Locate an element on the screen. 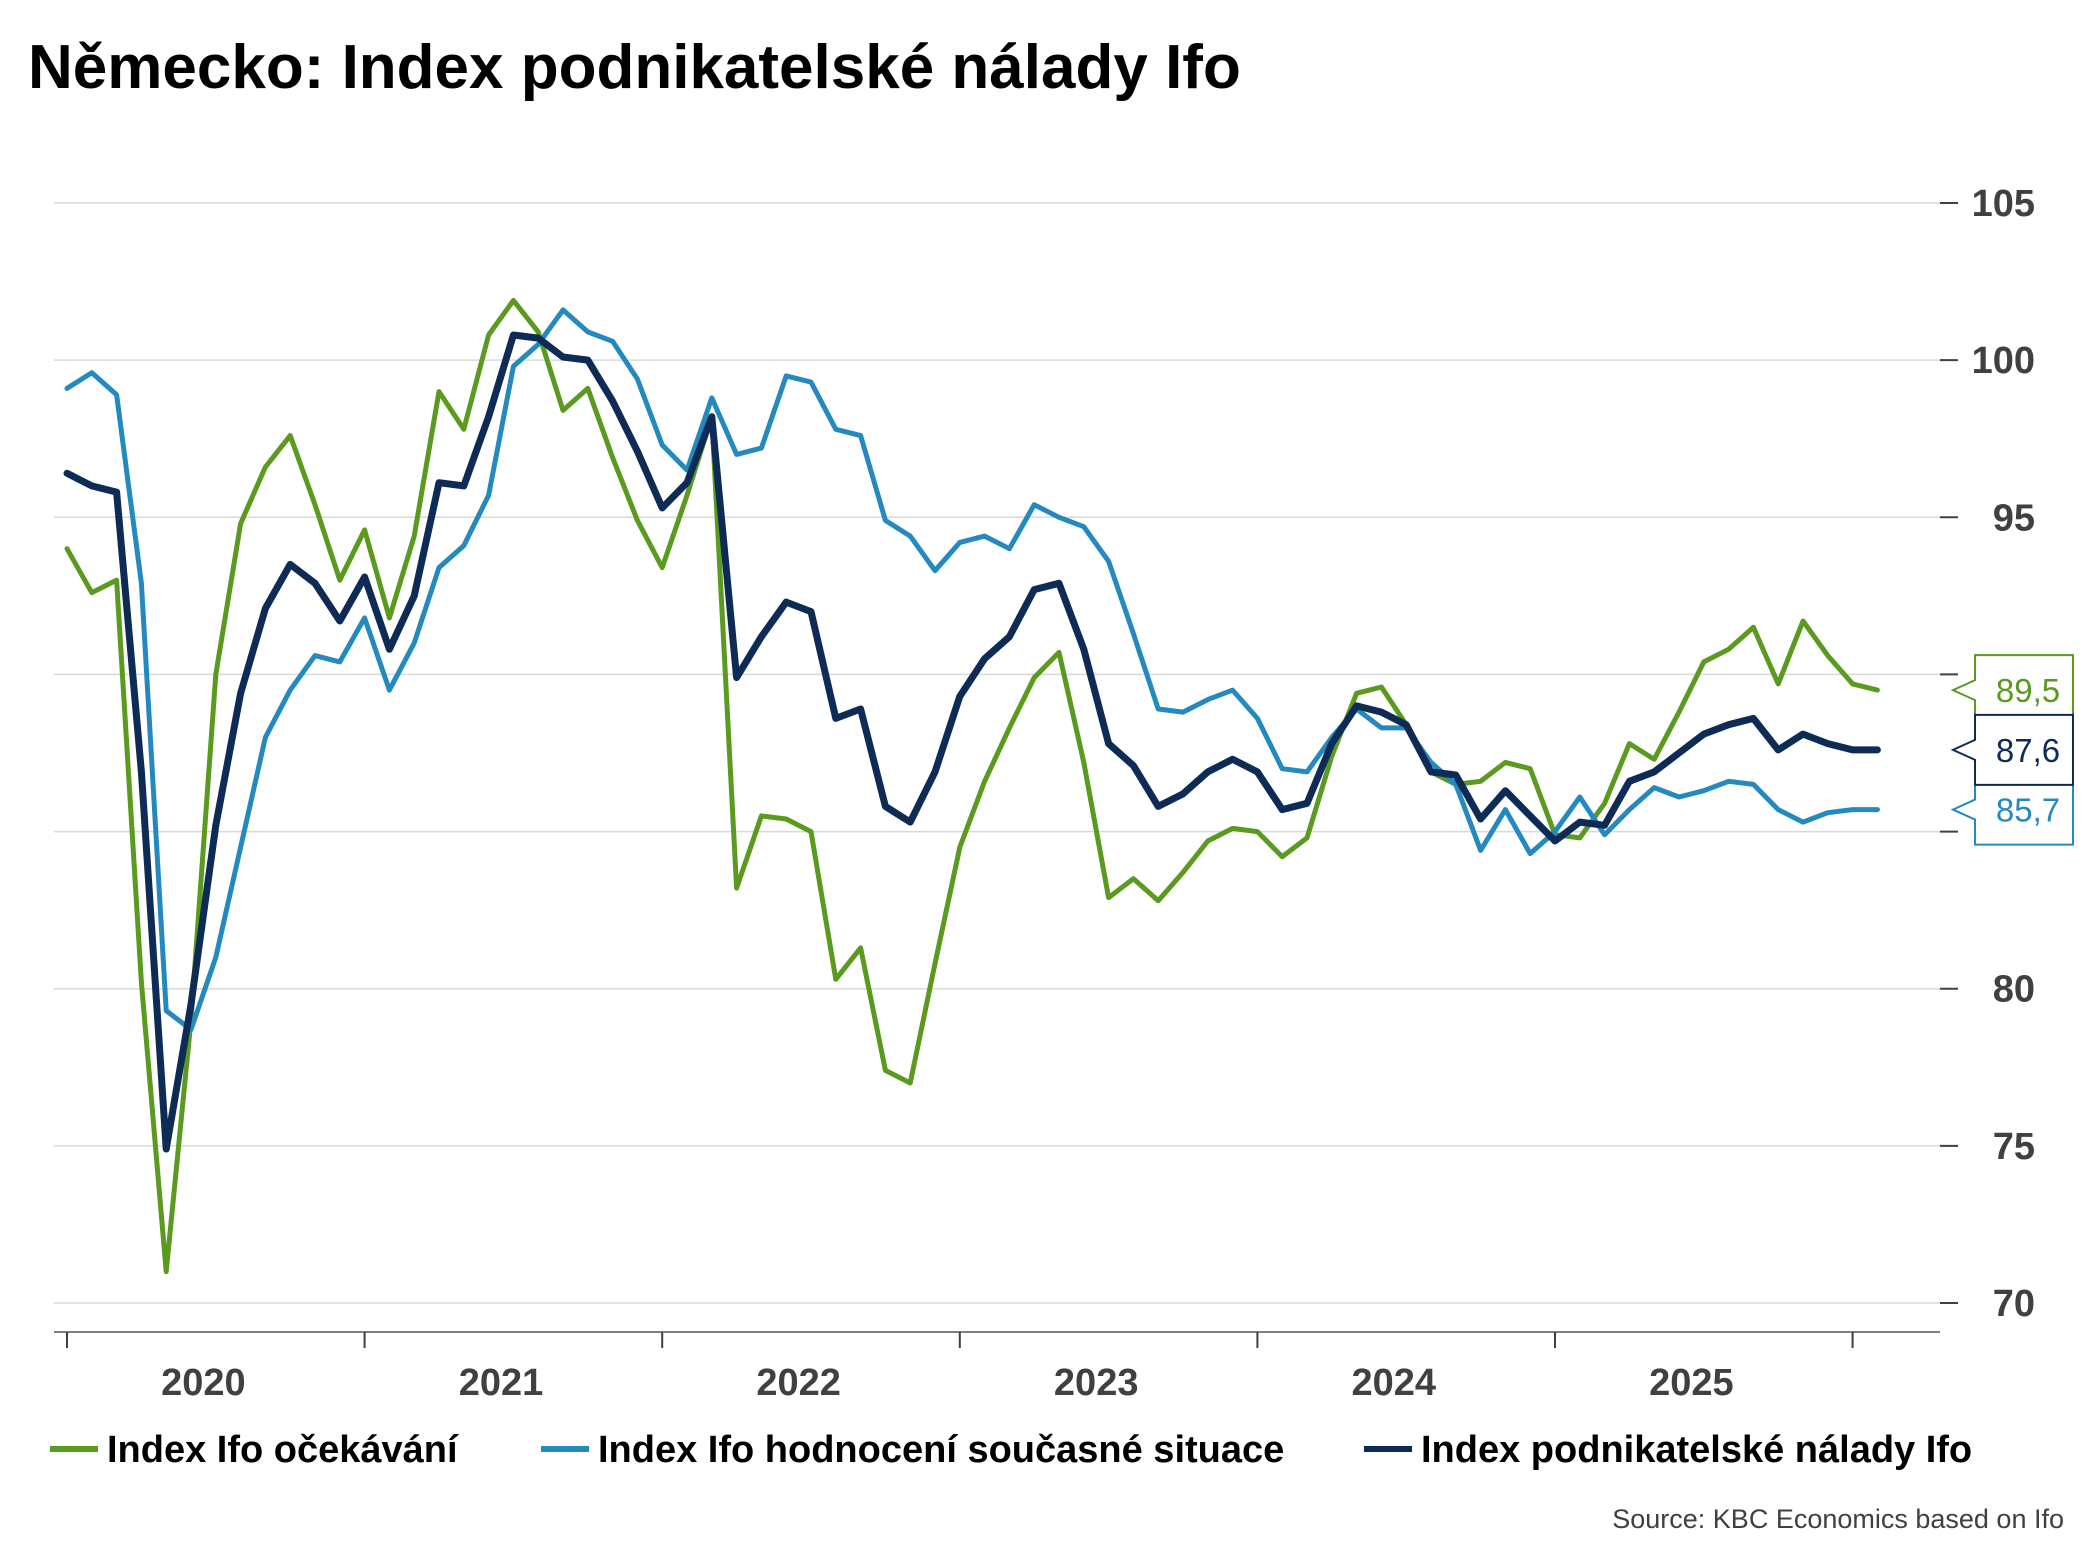  callout-label-2: 85,7 is located at coordinates (2028, 810).